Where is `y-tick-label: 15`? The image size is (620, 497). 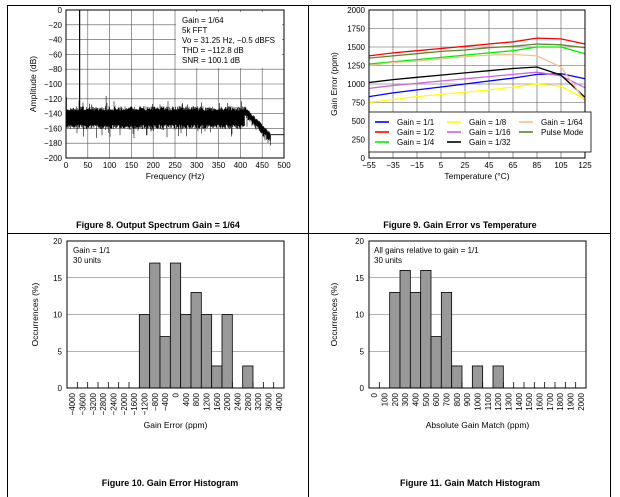 y-tick-label: 15 is located at coordinates (57, 278).